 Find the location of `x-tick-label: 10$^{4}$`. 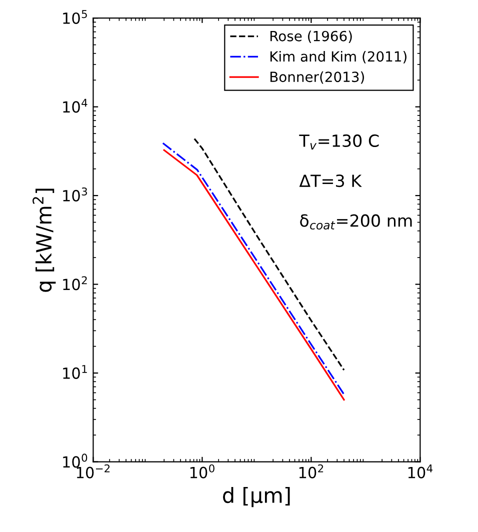

x-tick-label: 10$^{4}$ is located at coordinates (420, 471).